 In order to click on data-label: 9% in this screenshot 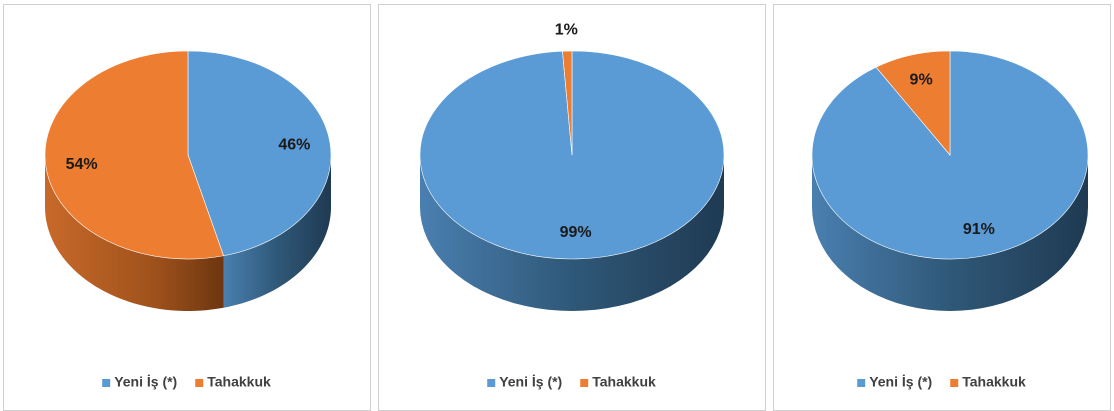, I will do `click(921, 79)`.